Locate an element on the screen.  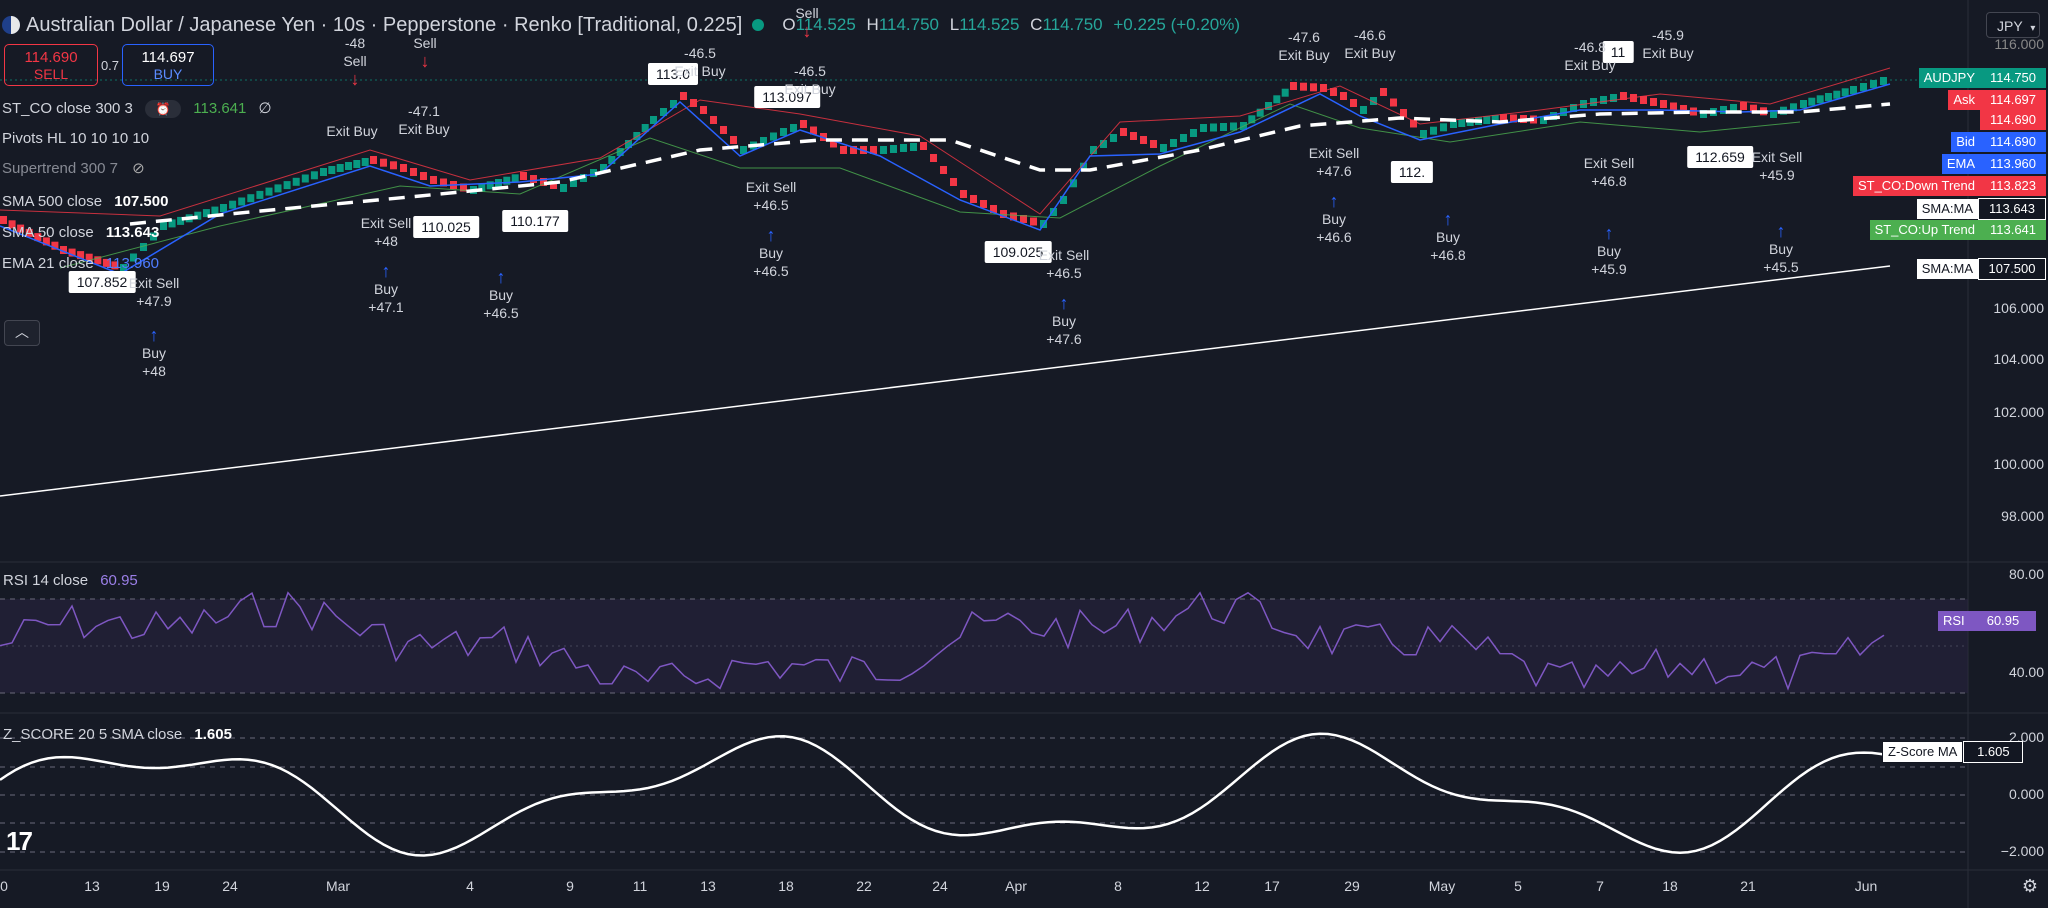
alert-icon: ⏰ is located at coordinates (163, 109).